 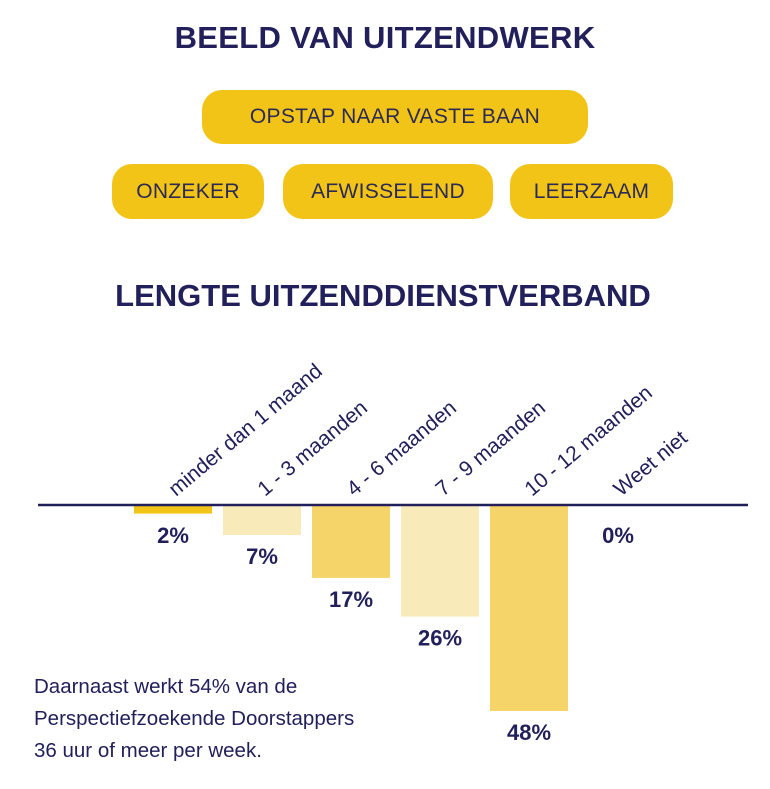 What do you see at coordinates (529, 732) in the screenshot?
I see `value-label-5: 48%` at bounding box center [529, 732].